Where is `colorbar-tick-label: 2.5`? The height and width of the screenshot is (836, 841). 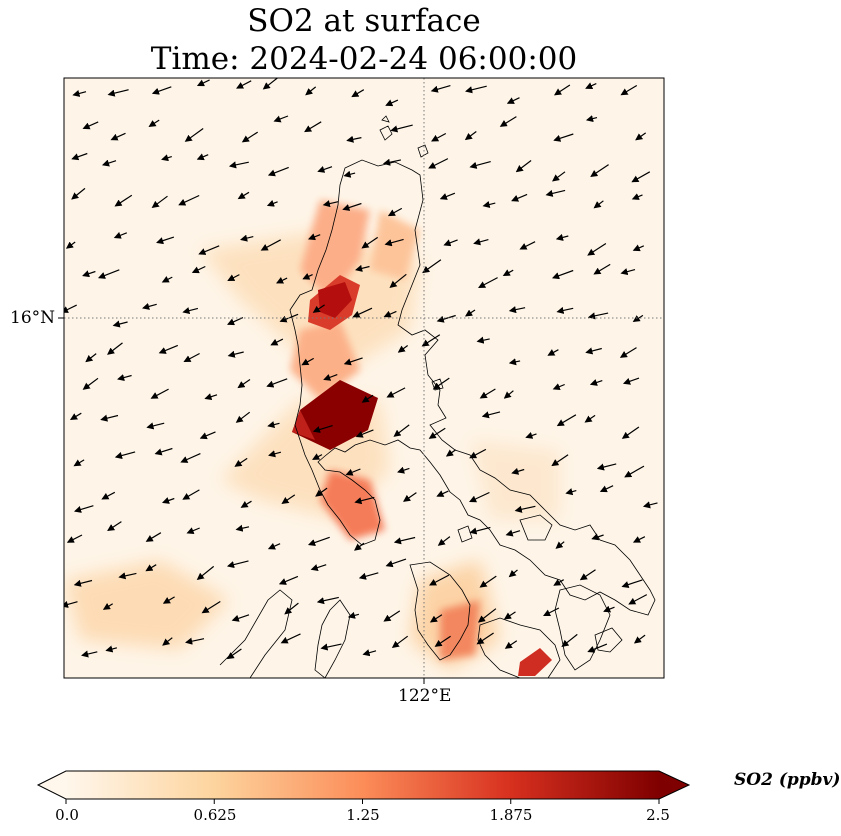
colorbar-tick-label: 2.5 is located at coordinates (658, 815).